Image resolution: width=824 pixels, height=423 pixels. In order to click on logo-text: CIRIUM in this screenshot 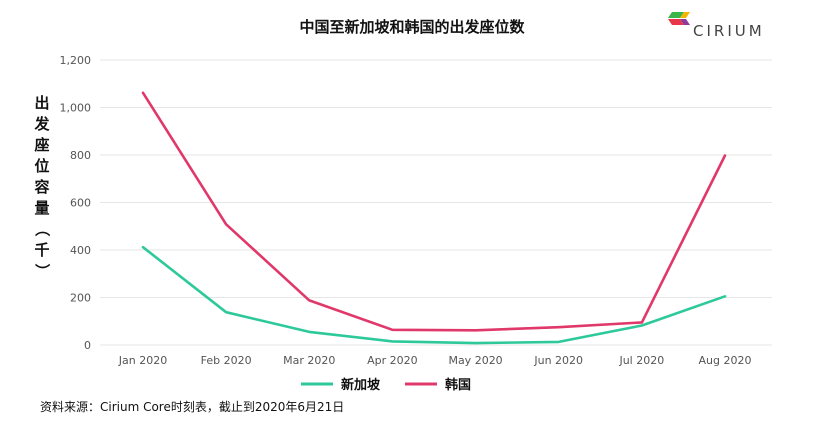, I will do `click(729, 31)`.